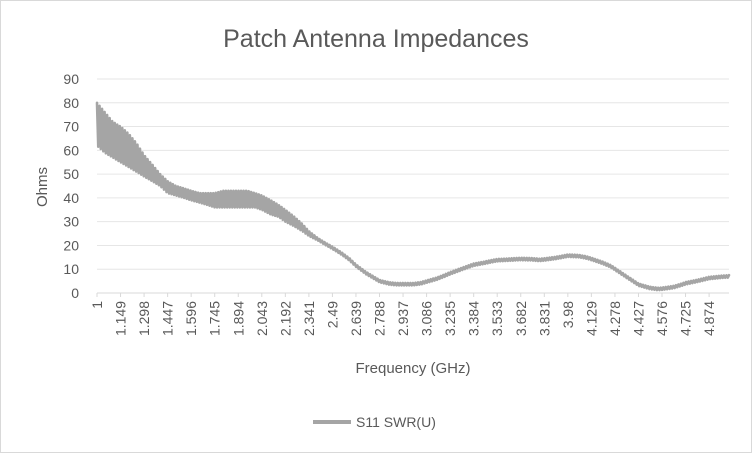 This screenshot has height=457, width=752. I want to click on legend: S11 SWR(U), so click(374, 422).